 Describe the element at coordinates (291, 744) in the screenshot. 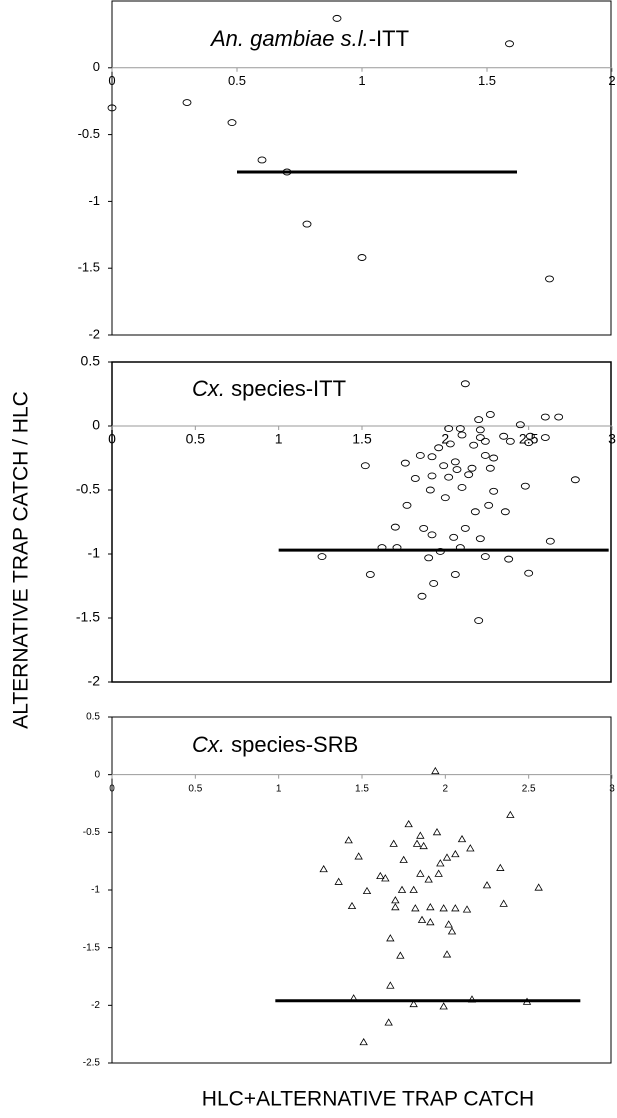

I see `panel-title-part: species-SRB` at that location.